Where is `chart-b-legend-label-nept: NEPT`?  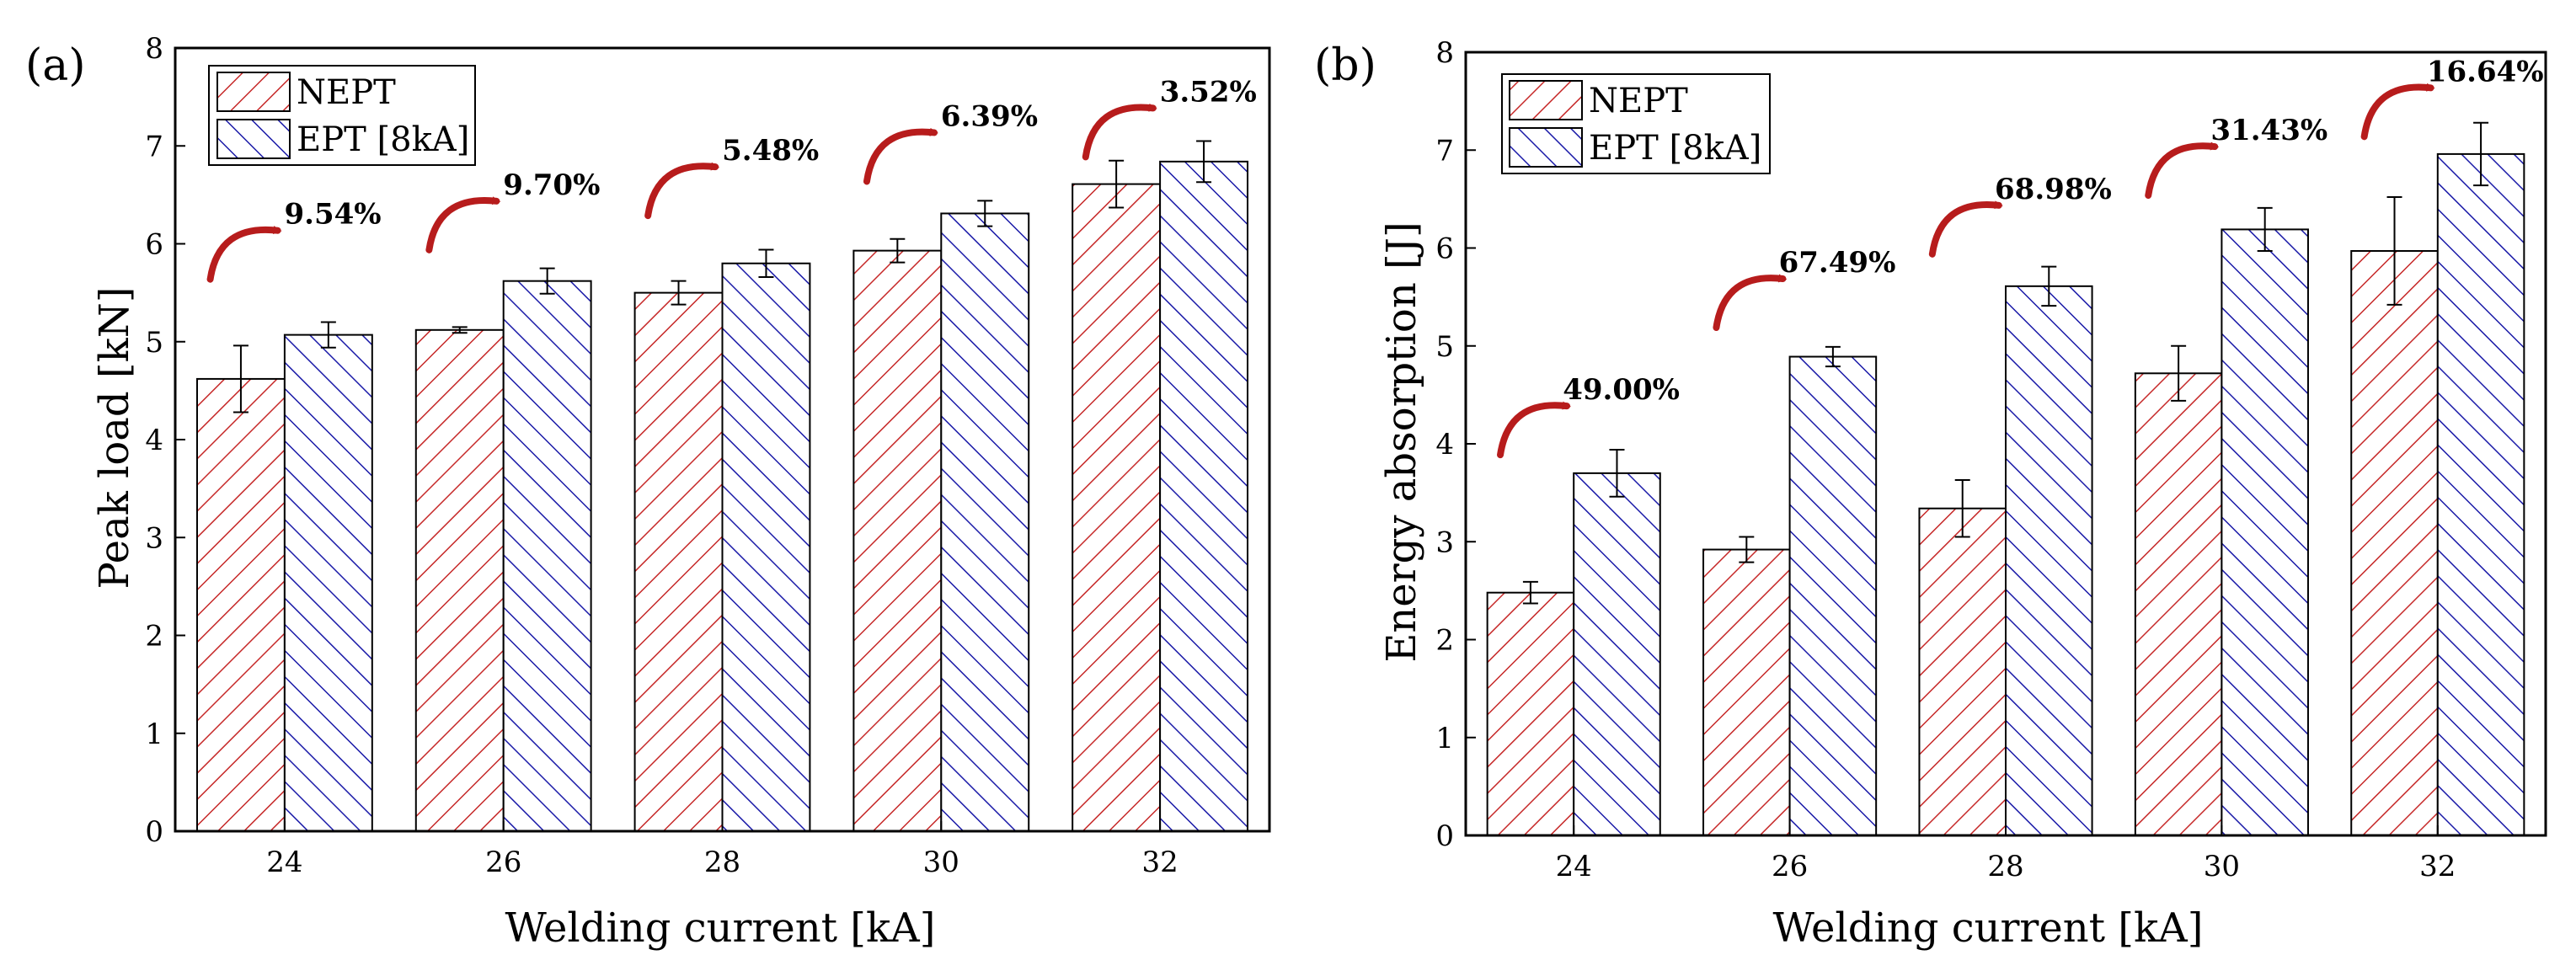
chart-b-legend-label-nept: NEPT is located at coordinates (1638, 101).